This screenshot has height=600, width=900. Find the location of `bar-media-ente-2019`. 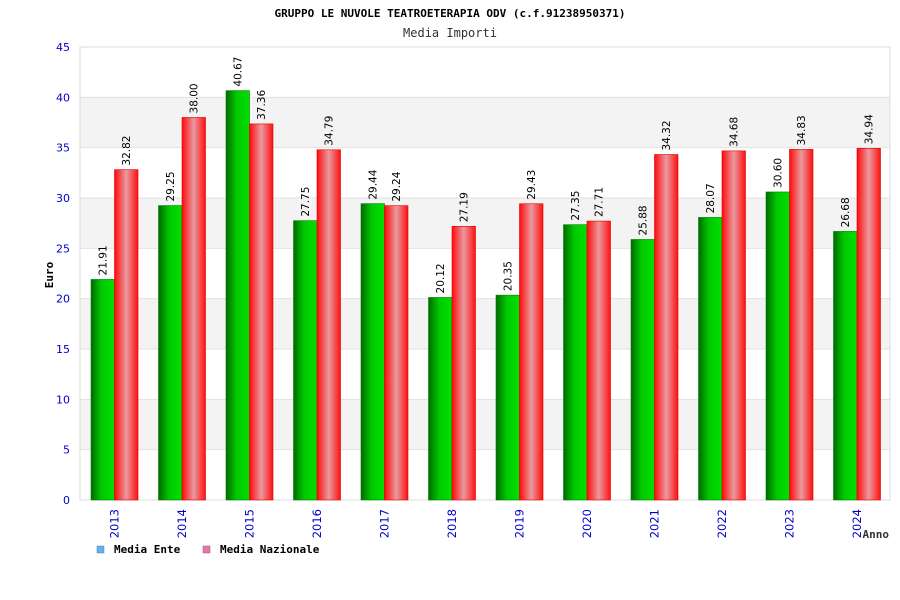

bar-media-ente-2019 is located at coordinates (507, 397).